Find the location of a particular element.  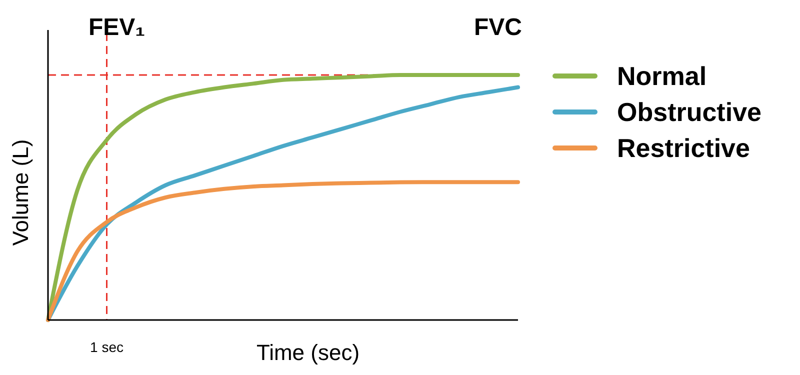

text: FEV₁ is located at coordinates (117, 27).